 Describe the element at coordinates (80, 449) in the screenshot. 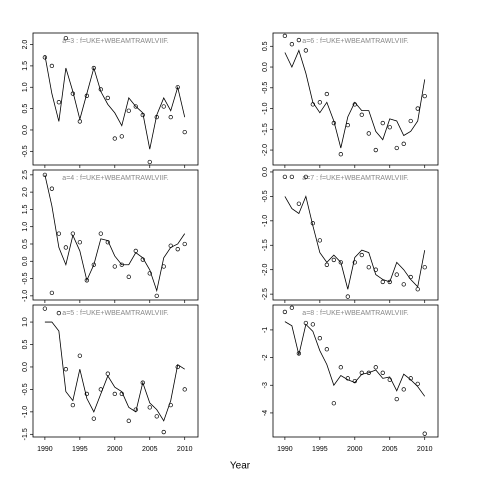

I see `x-tick-label: 1995` at that location.